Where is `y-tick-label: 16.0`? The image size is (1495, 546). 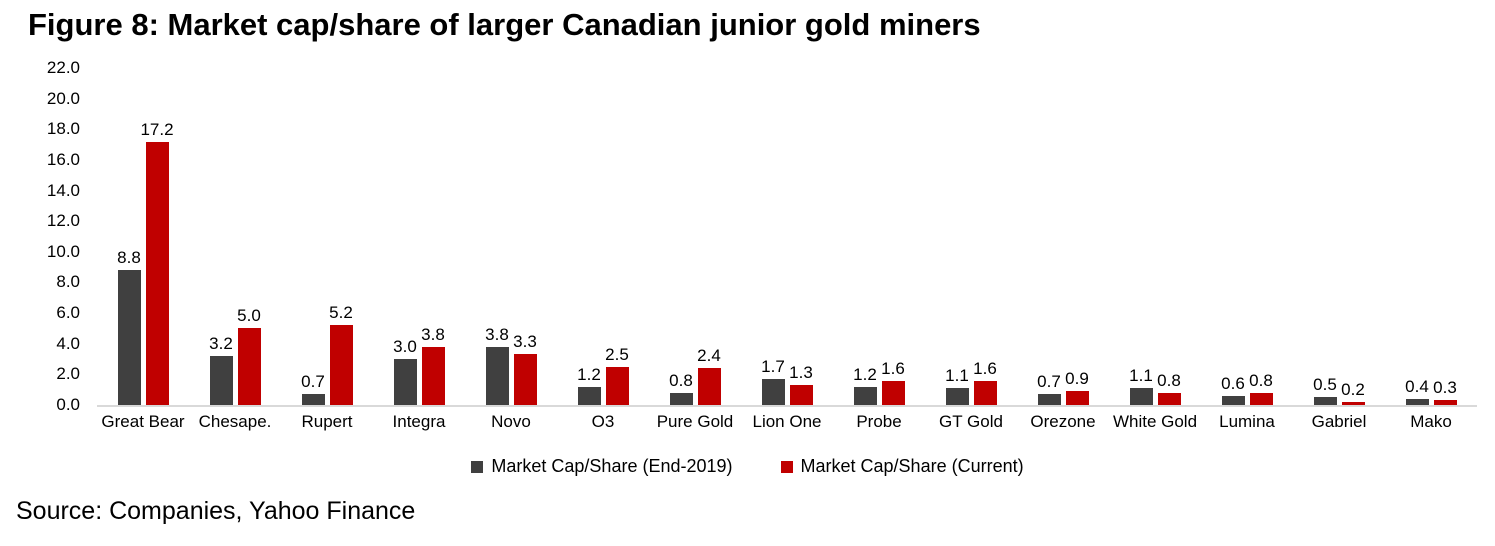
y-tick-label: 16.0 is located at coordinates (63, 159).